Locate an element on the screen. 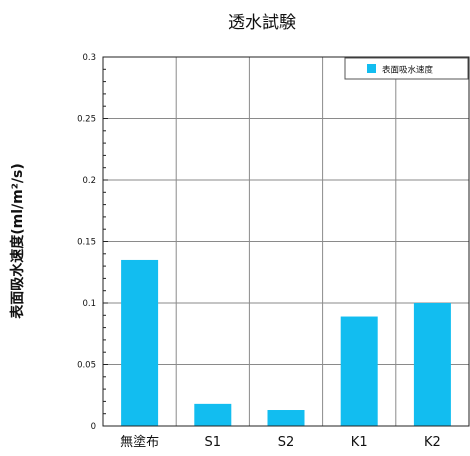 This screenshot has height=456, width=470. legend-swatch is located at coordinates (371, 68).